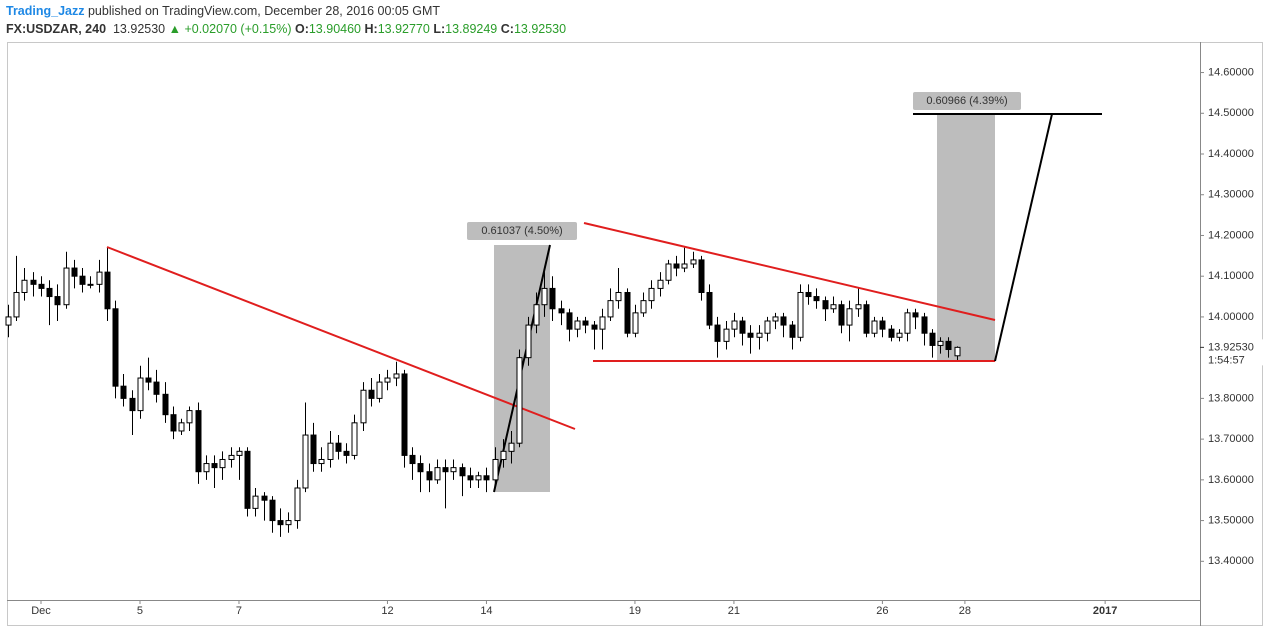 The width and height of the screenshot is (1264, 626). Describe the element at coordinates (540, 29) in the screenshot. I see `close: 13.92530` at that location.